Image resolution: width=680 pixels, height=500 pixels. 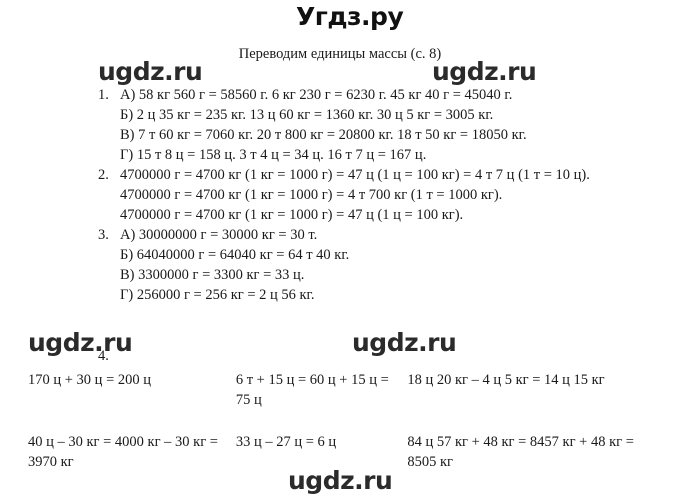 I want to click on task-number: 3., so click(x=103, y=235).